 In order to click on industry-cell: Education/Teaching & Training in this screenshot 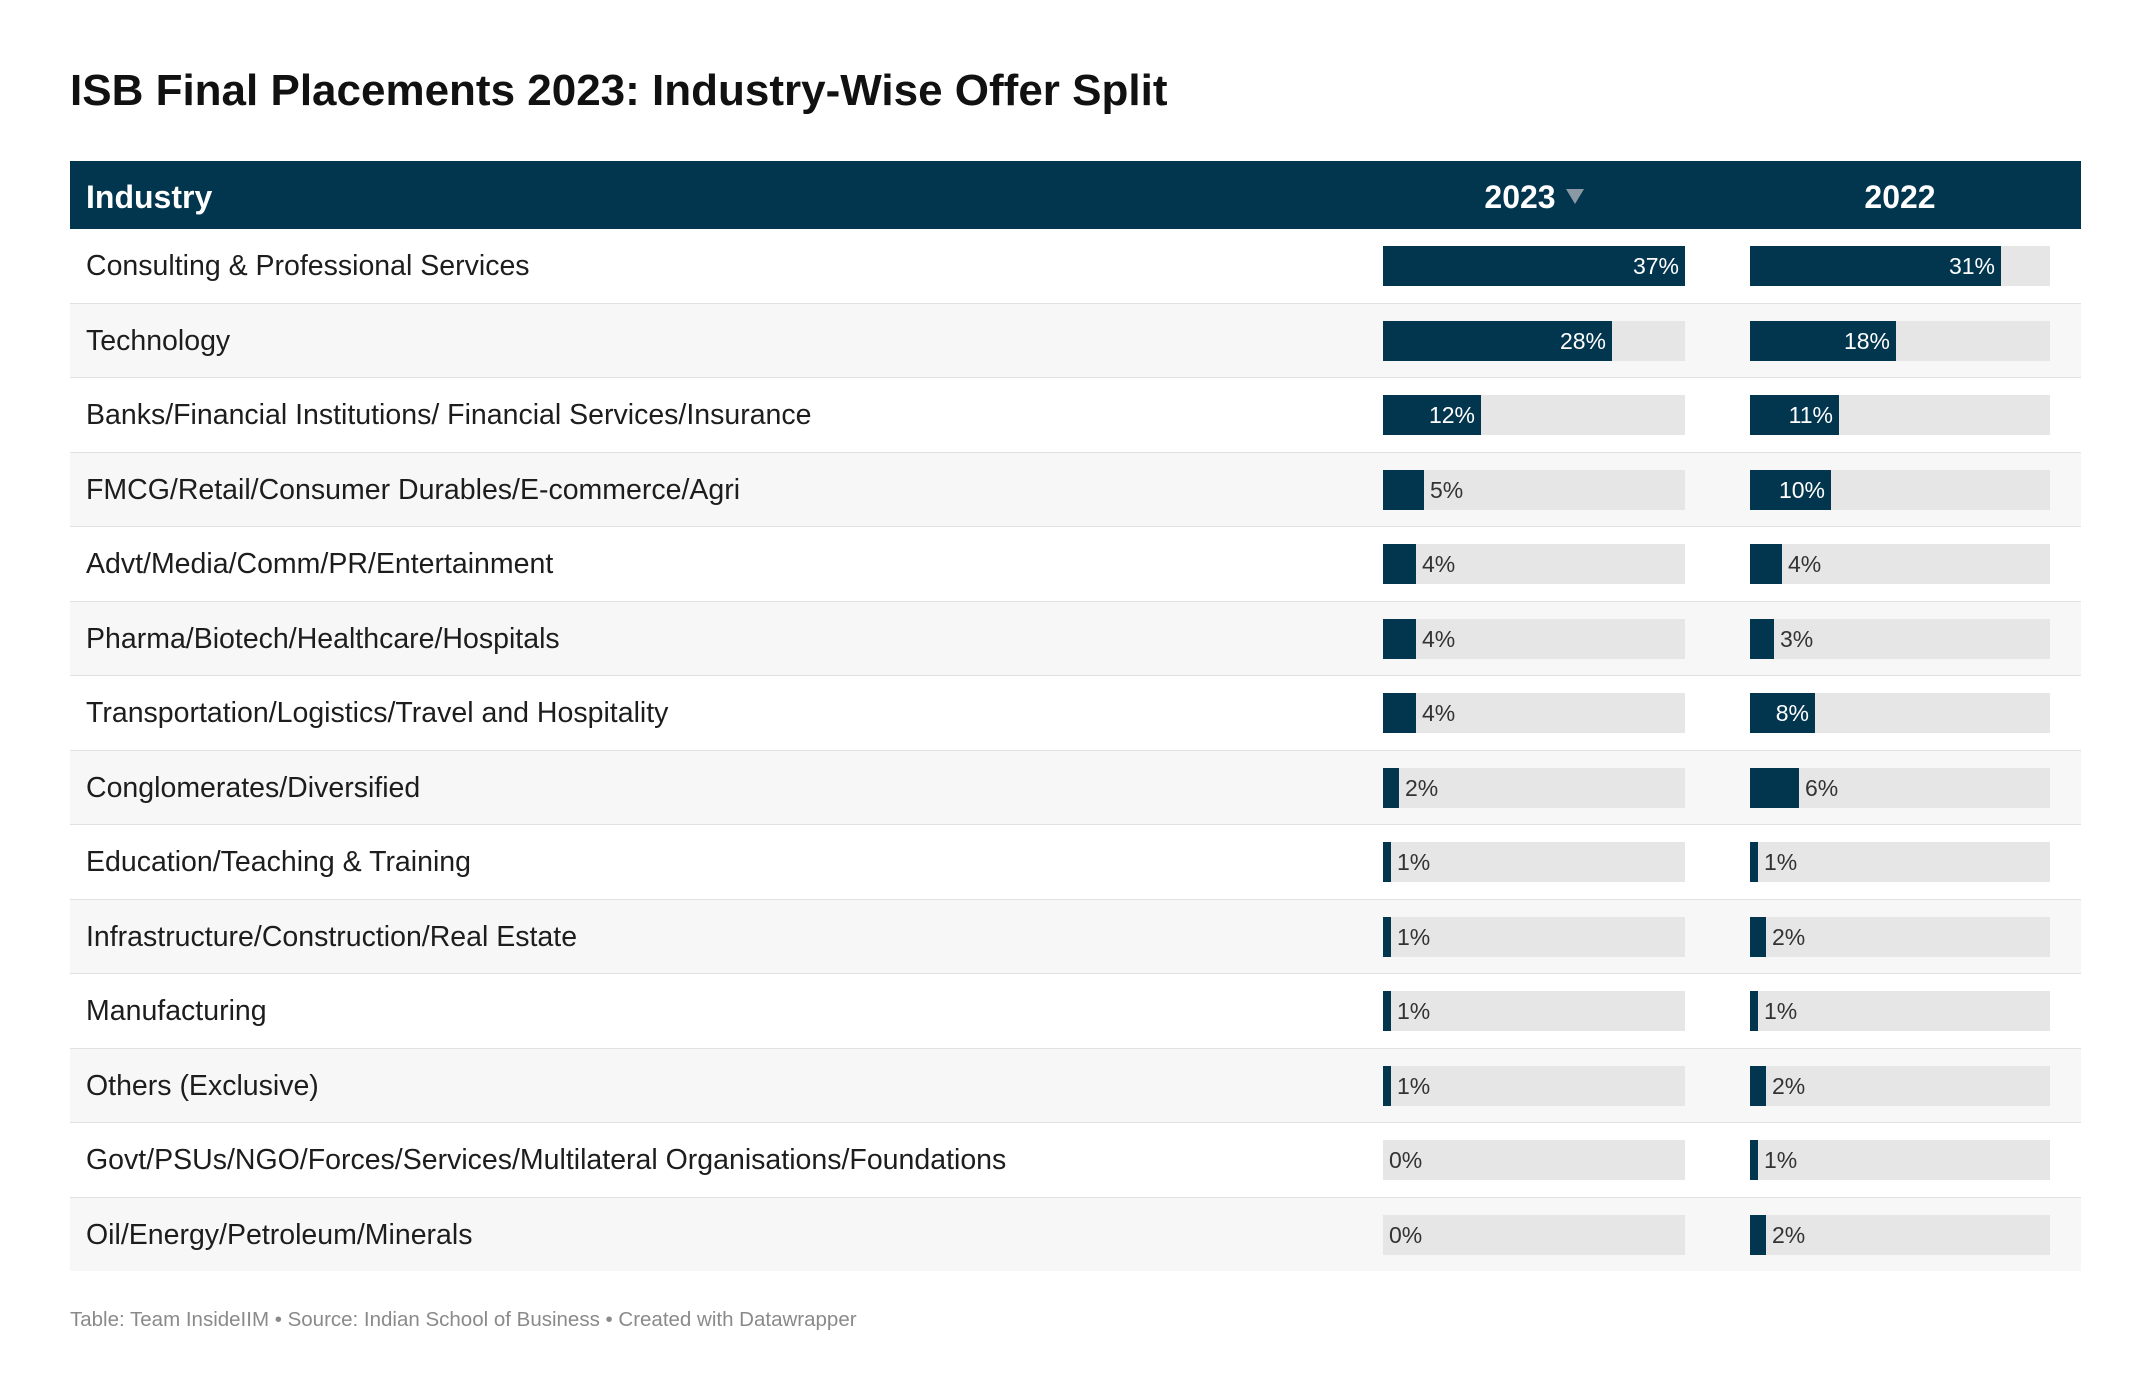, I will do `click(279, 862)`.